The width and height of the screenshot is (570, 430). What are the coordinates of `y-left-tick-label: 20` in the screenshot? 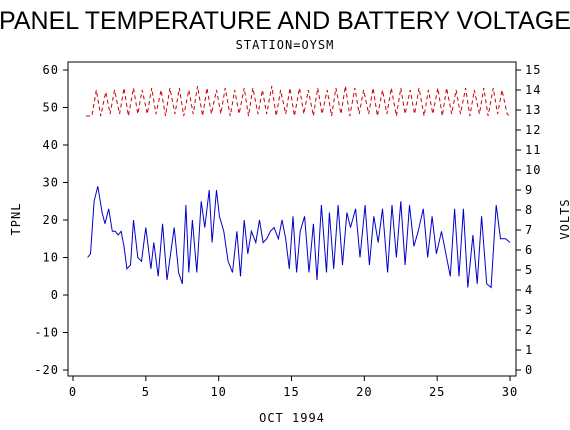 It's located at (51, 220).